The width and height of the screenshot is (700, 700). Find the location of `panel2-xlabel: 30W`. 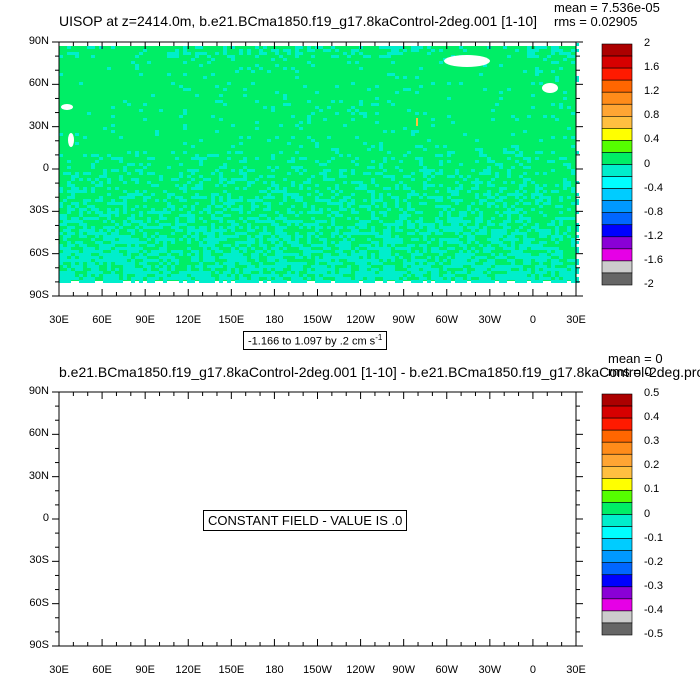

panel2-xlabel: 30W is located at coordinates (490, 670).